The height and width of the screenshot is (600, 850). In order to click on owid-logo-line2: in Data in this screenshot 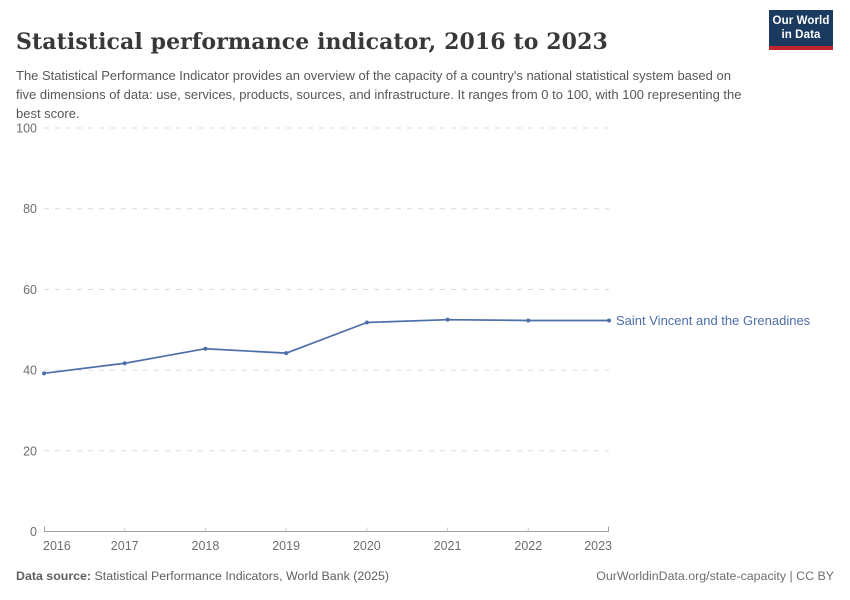, I will do `click(801, 34)`.